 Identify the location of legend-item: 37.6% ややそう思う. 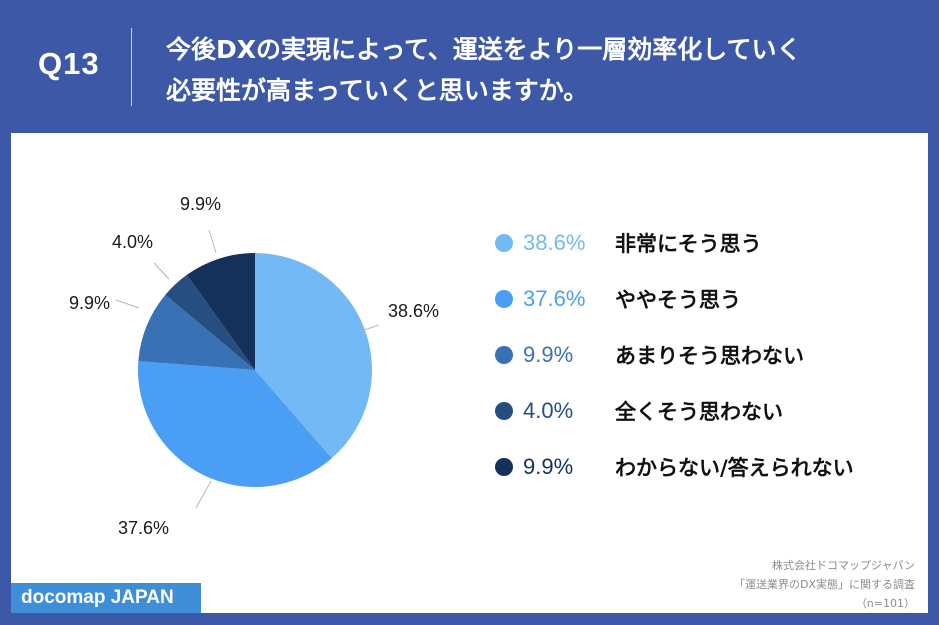
(618, 299).